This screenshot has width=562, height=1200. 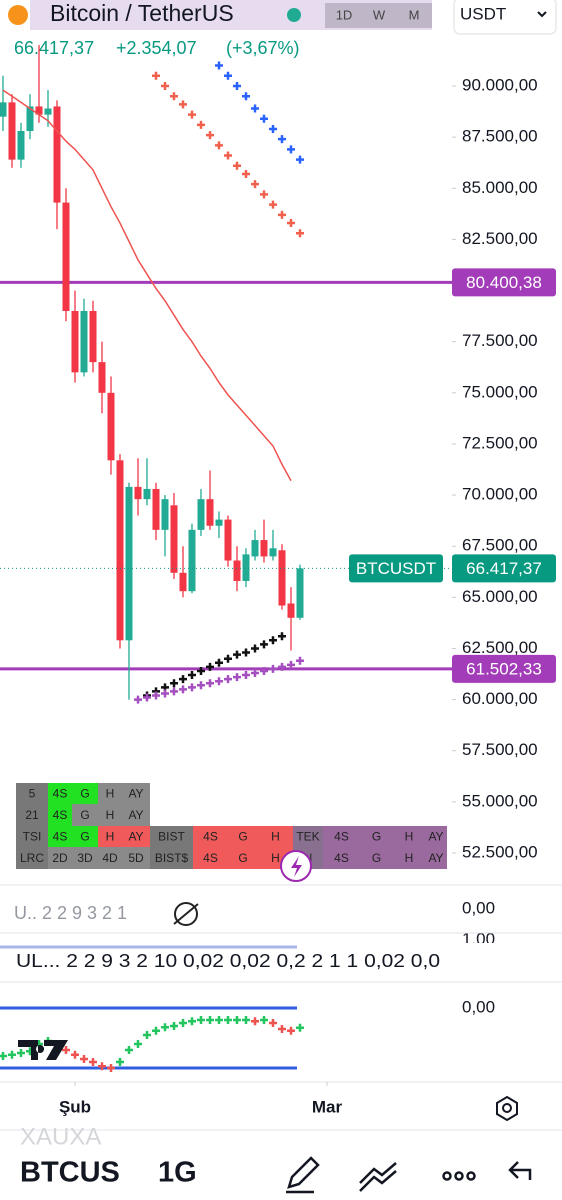 I want to click on table-cell-text: 5D, so click(x=136, y=858).